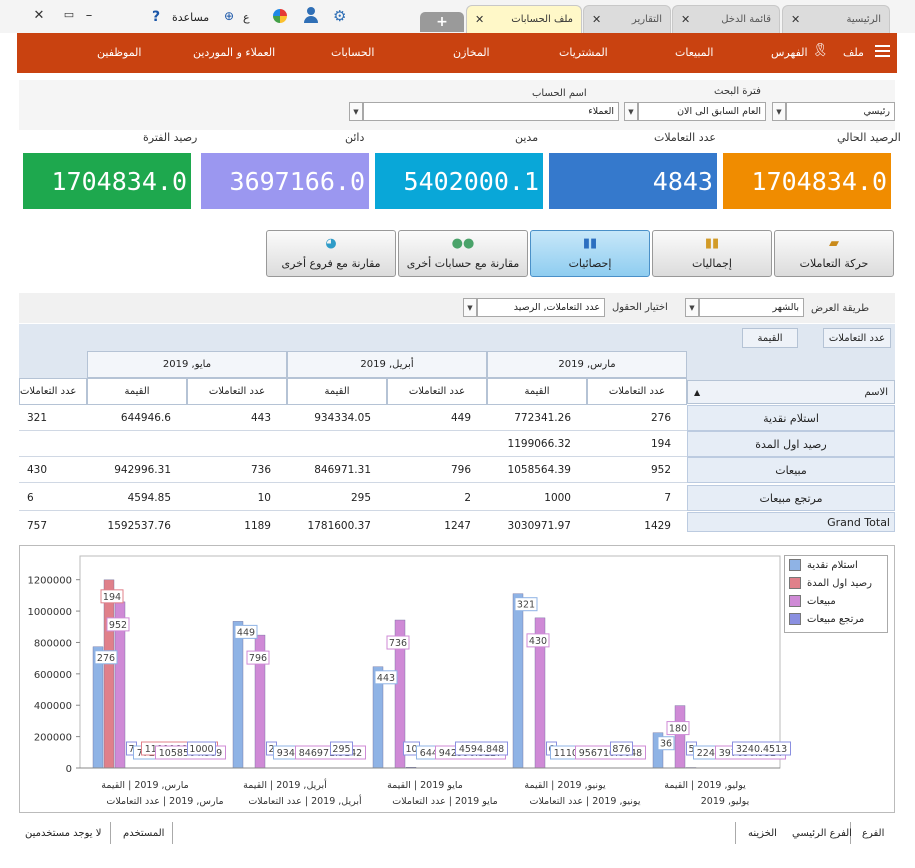 The width and height of the screenshot is (915, 868). What do you see at coordinates (53, 643) in the screenshot?
I see `y-tick-label: 800000` at bounding box center [53, 643].